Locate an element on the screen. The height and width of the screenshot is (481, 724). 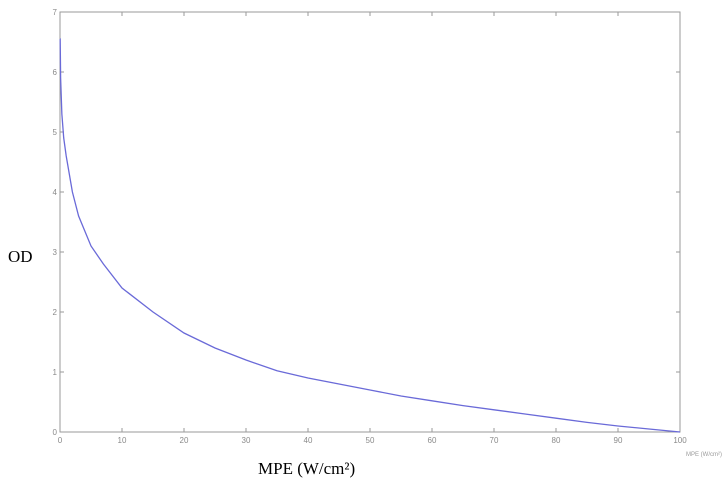
x-tick-label: 10 is located at coordinates (122, 440).